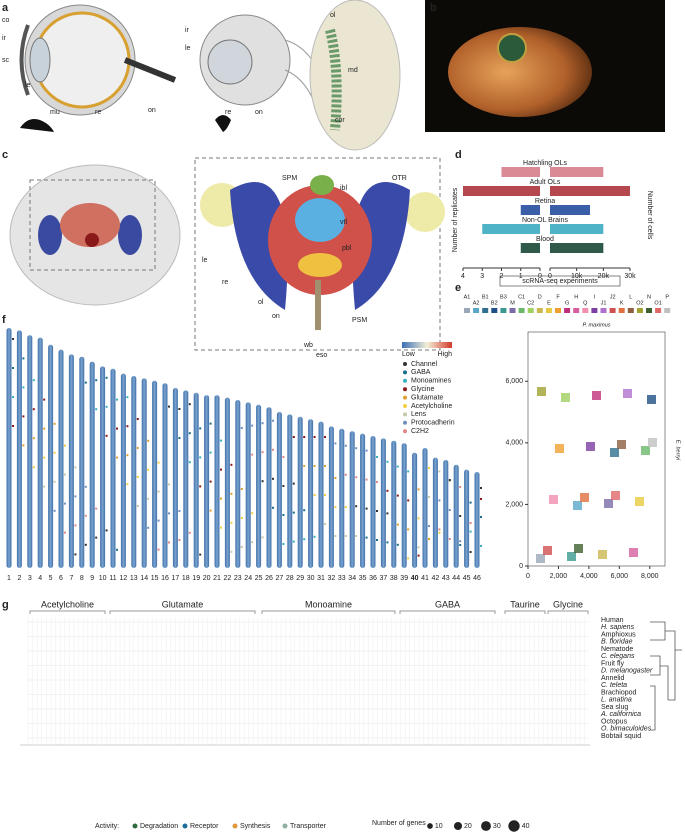 The height and width of the screenshot is (839, 685). I want to click on group-label: Glutamate, so click(183, 604).